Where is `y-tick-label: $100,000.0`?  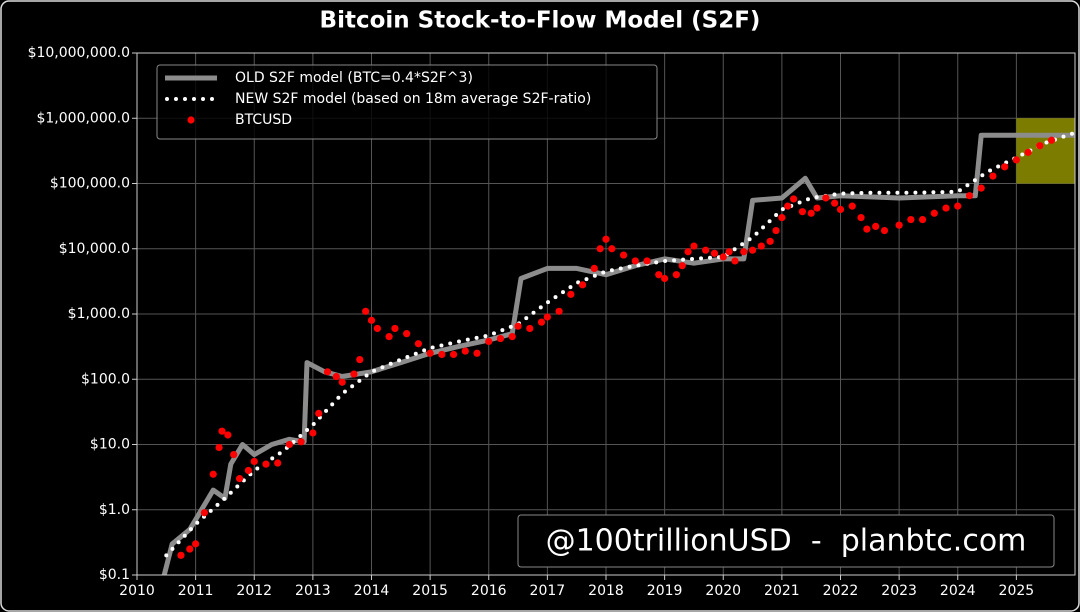
y-tick-label: $100,000.0 is located at coordinates (90, 184).